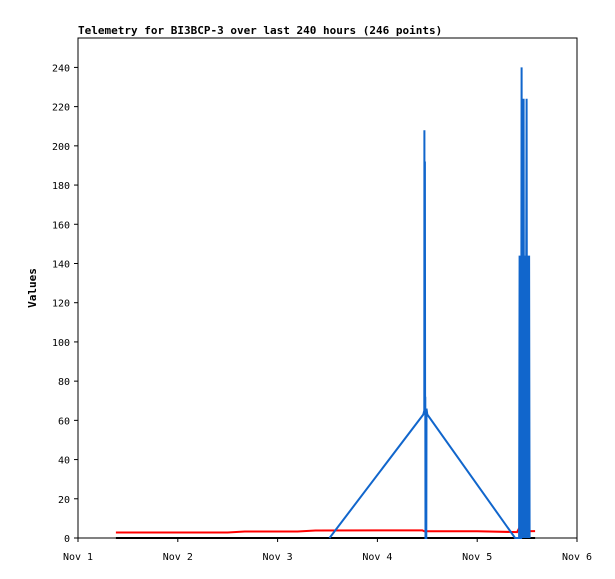 Image resolution: width=615 pixels, height=579 pixels. Describe the element at coordinates (64, 421) in the screenshot. I see `y-tick-label: 60` at that location.